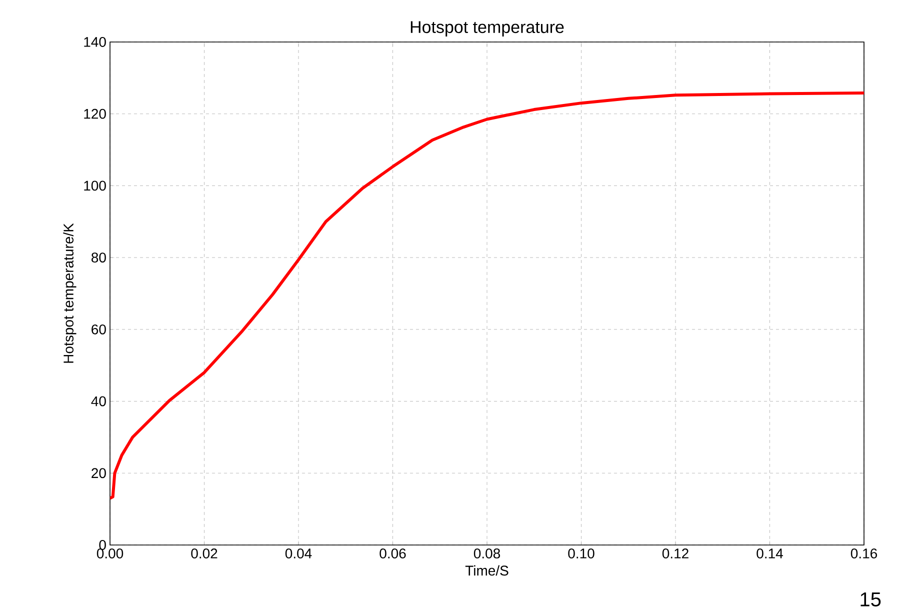  What do you see at coordinates (675, 553) in the screenshot?
I see `x-tick-label: 0.12` at bounding box center [675, 553].